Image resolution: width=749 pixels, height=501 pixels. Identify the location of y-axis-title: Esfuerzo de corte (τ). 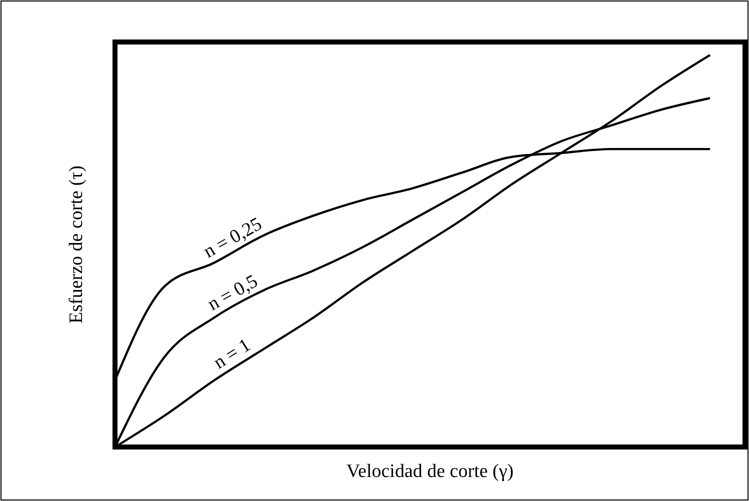
(76, 245).